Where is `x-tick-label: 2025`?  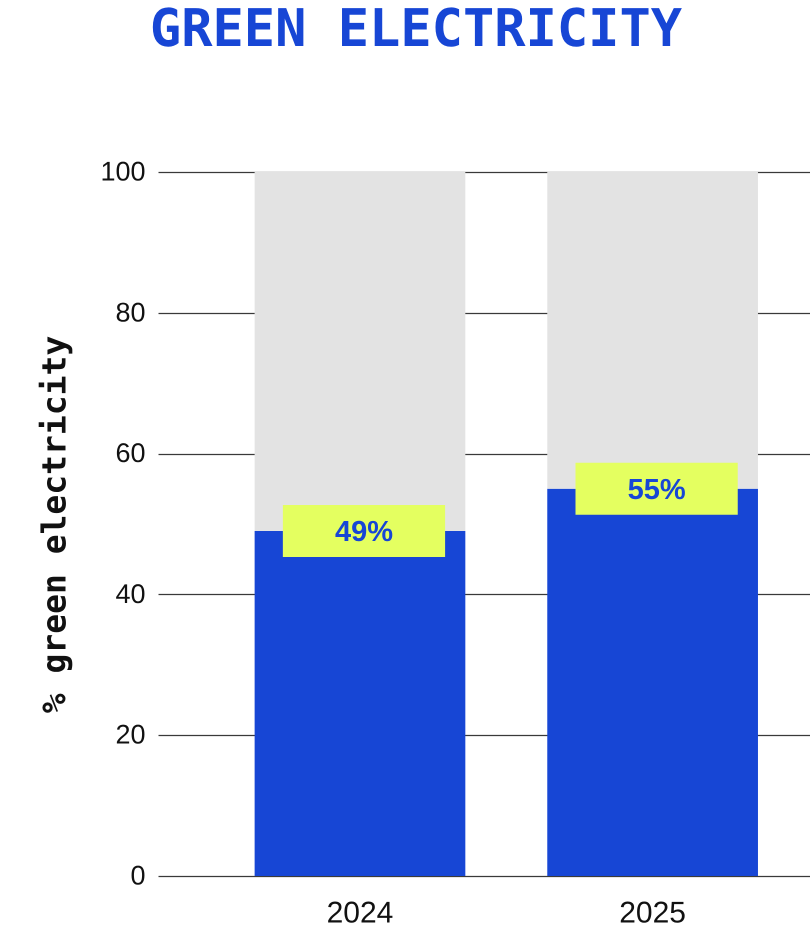 x-tick-label: 2025 is located at coordinates (652, 913).